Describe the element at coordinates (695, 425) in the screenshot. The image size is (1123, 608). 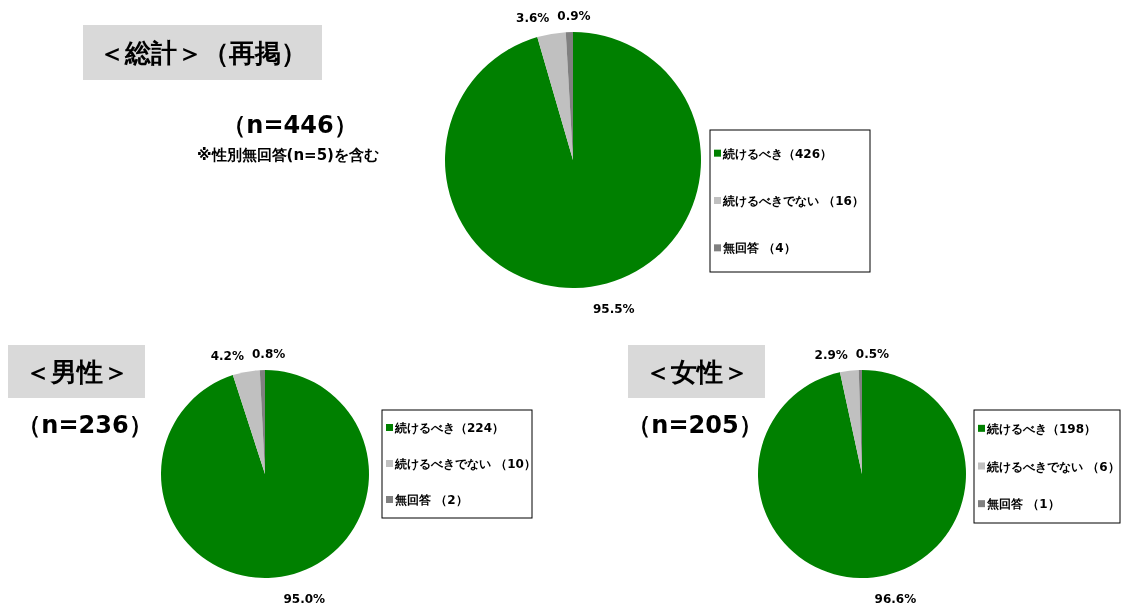
I see `text: （n=205）` at that location.